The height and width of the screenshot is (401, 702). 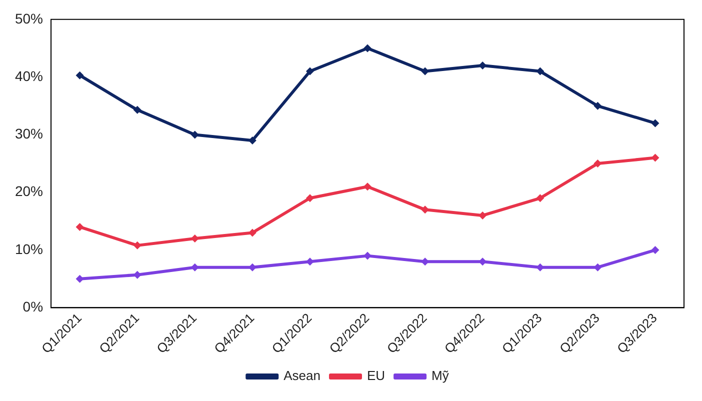 I want to click on y-tick-label: 50%, so click(x=29, y=18).